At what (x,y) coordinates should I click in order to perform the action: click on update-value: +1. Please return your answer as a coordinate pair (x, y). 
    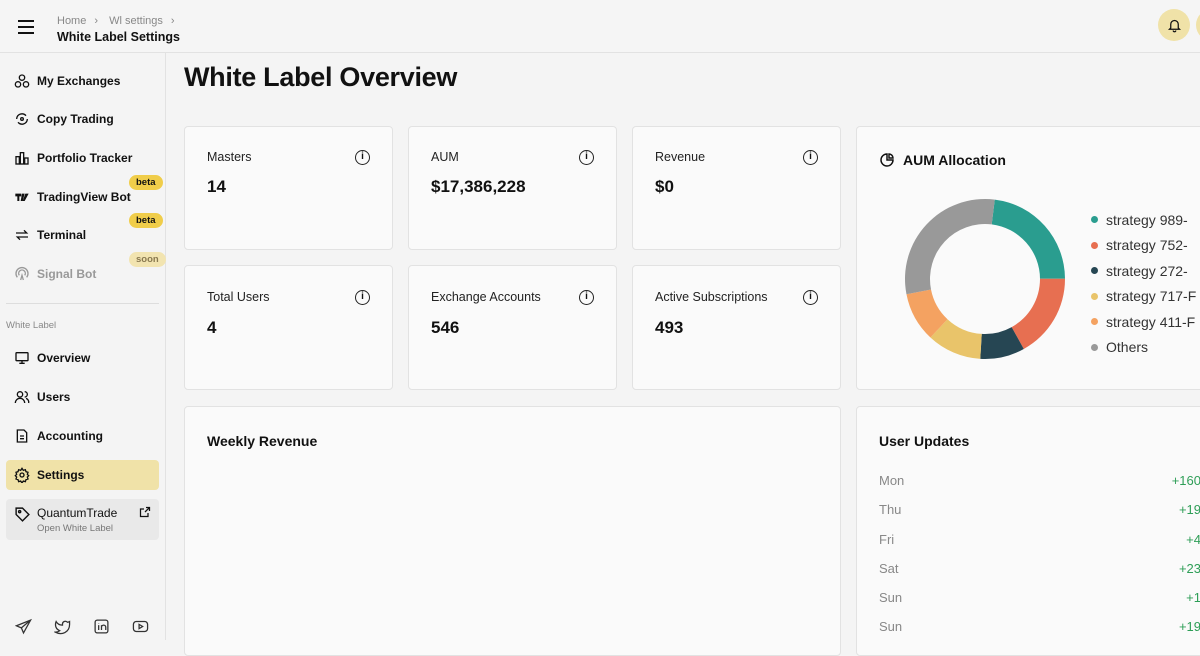
    Looking at the image, I should click on (1193, 598).